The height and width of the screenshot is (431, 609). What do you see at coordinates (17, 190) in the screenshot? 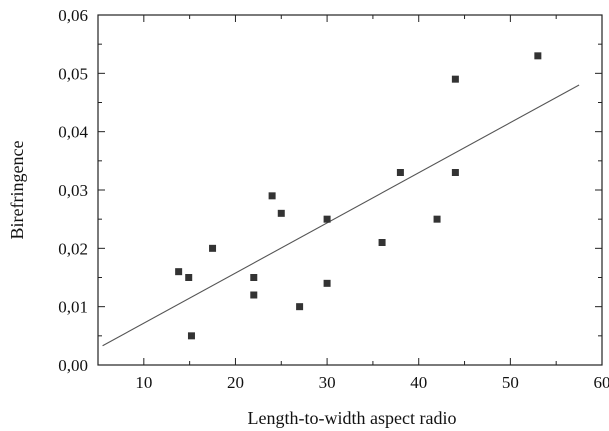
I see `y-axis-title: Birefringence` at bounding box center [17, 190].